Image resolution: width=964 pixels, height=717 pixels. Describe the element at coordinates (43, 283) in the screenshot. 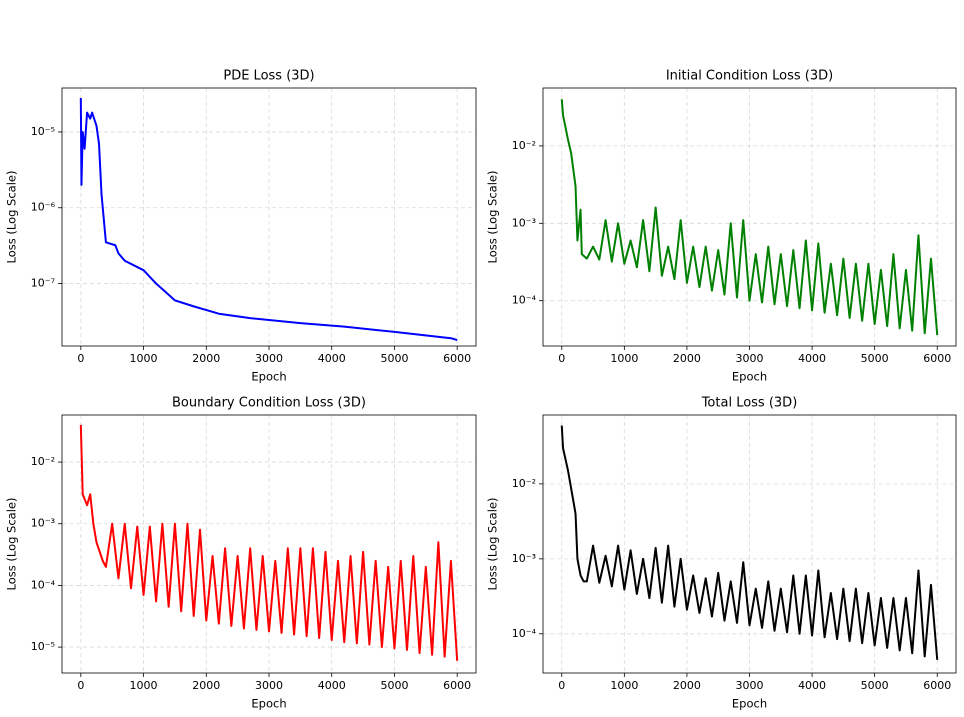

I see `y-tick-label: 10⁻⁷` at that location.